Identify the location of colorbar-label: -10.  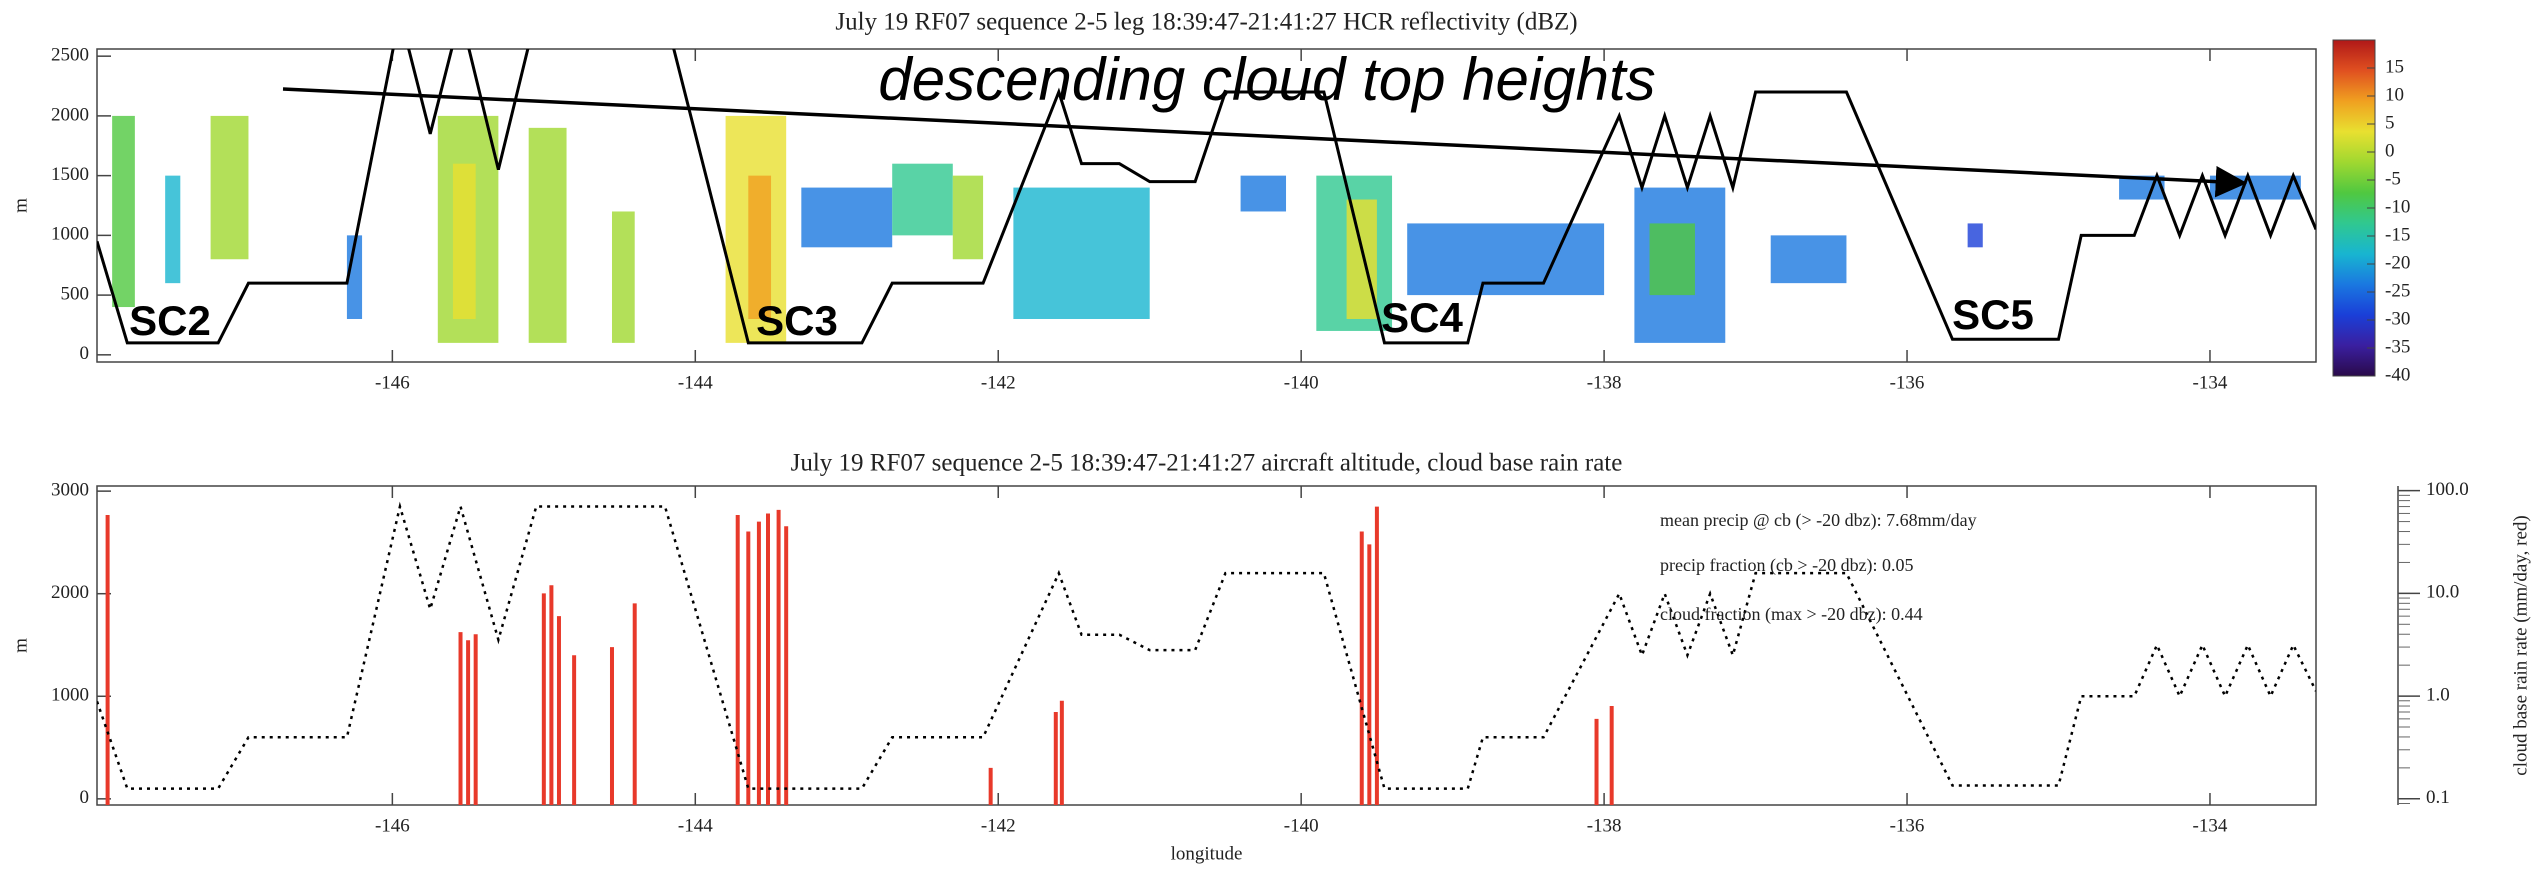
(2397, 206).